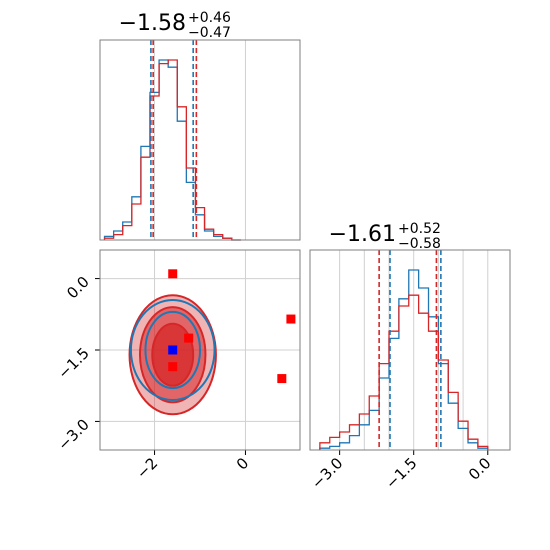 This screenshot has height=550, width=550. What do you see at coordinates (152, 23) in the screenshot?
I see `top-left-title-value: −1.58` at bounding box center [152, 23].